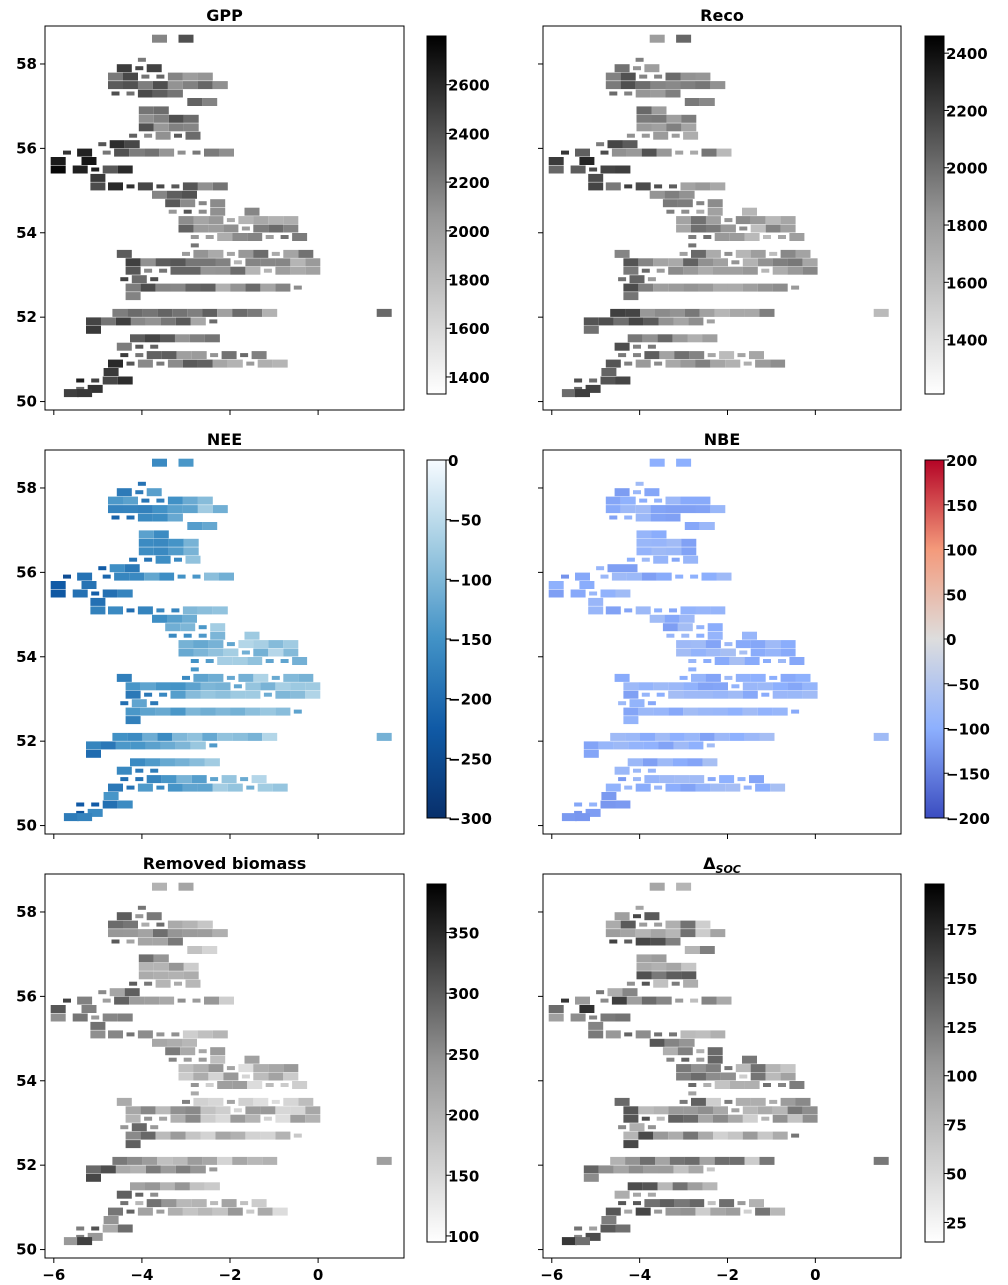  Describe the element at coordinates (961, 1028) in the screenshot. I see `colorbar-tick-label: 125` at that location.